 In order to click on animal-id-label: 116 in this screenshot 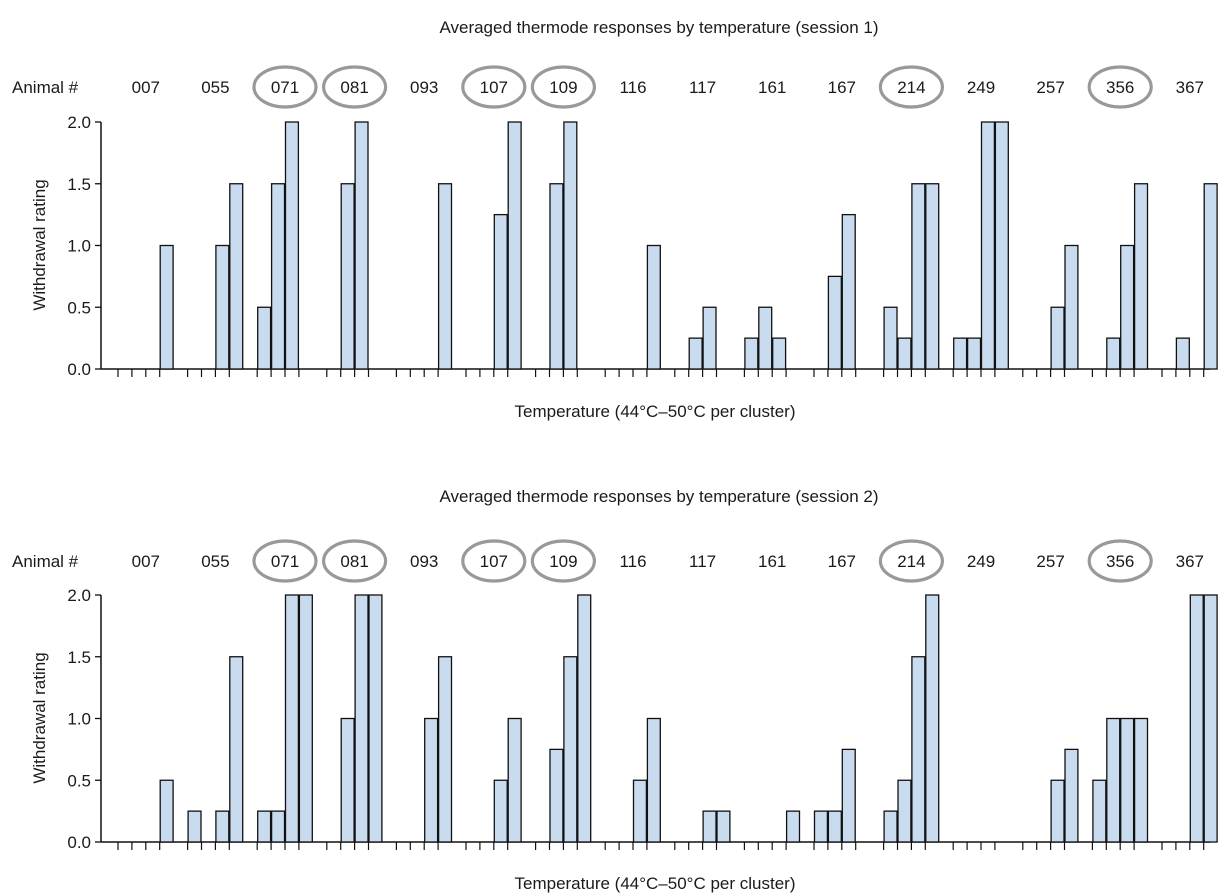, I will do `click(632, 87)`.